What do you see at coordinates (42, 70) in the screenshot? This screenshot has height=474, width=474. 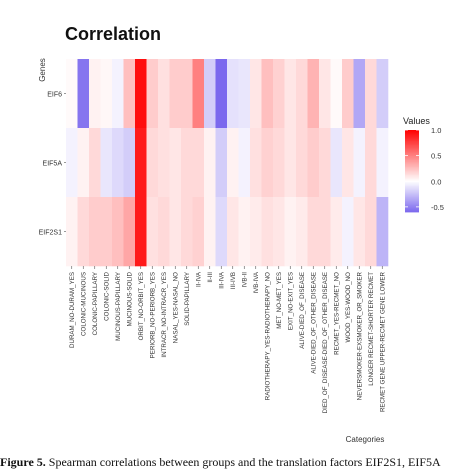 I see `y-axis-title: Genes` at bounding box center [42, 70].